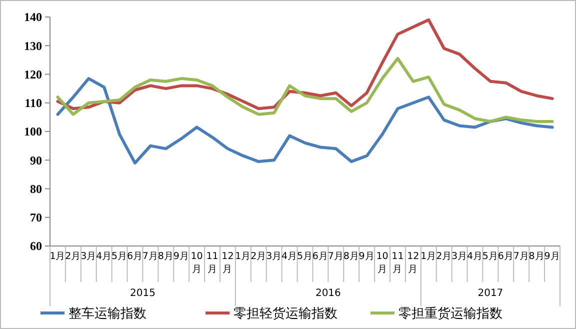 The width and height of the screenshot is (576, 329). I want to click on y-tick-label: 140, so click(33, 17).